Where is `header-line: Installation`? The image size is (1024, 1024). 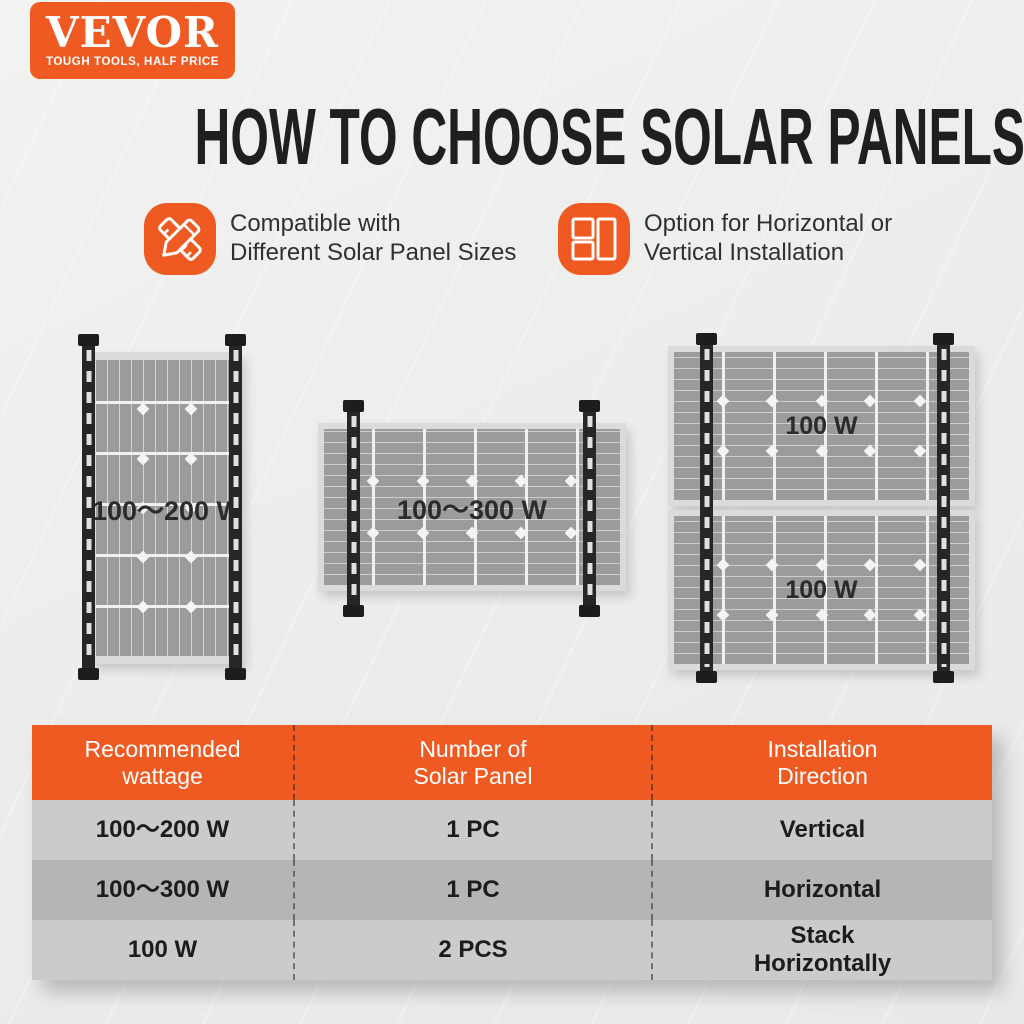 header-line: Installation is located at coordinates (822, 748).